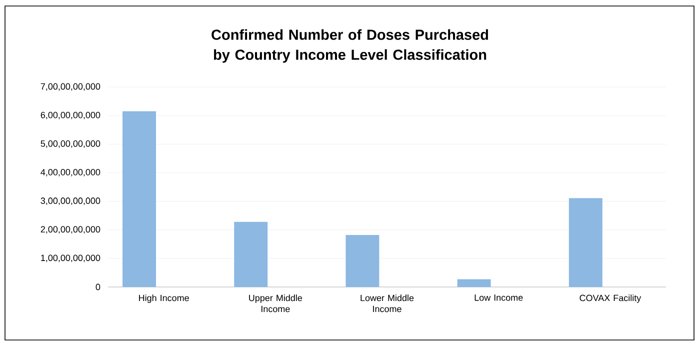  What do you see at coordinates (387, 303) in the screenshot?
I see `x-tick-label: Lower Middle Income` at bounding box center [387, 303].